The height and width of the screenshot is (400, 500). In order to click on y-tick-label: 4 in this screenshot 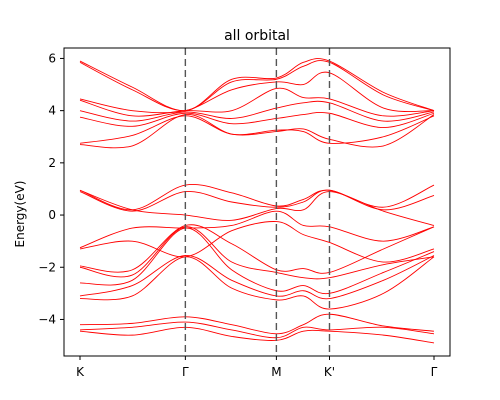, I will do `click(52, 111)`.